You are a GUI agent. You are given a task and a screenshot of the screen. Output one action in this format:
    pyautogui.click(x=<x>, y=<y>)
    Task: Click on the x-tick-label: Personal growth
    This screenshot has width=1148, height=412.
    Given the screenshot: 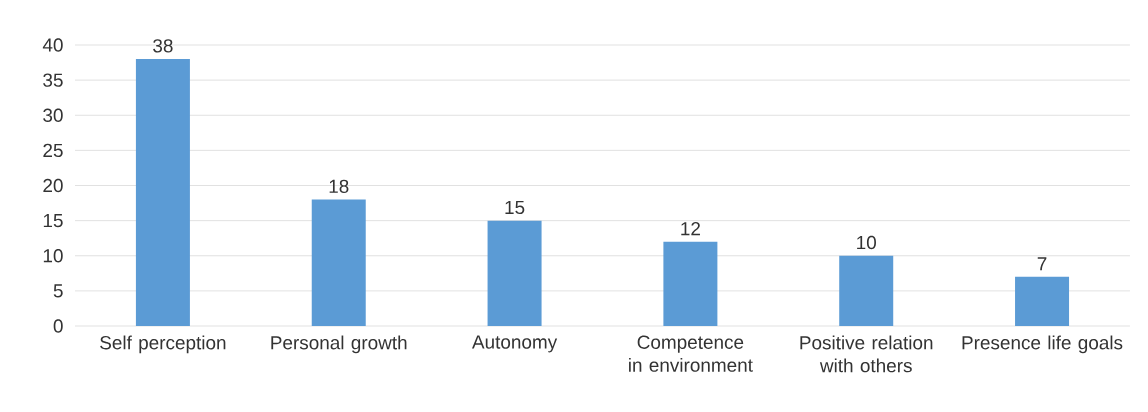 What is the action you would take?
    pyautogui.click(x=339, y=344)
    